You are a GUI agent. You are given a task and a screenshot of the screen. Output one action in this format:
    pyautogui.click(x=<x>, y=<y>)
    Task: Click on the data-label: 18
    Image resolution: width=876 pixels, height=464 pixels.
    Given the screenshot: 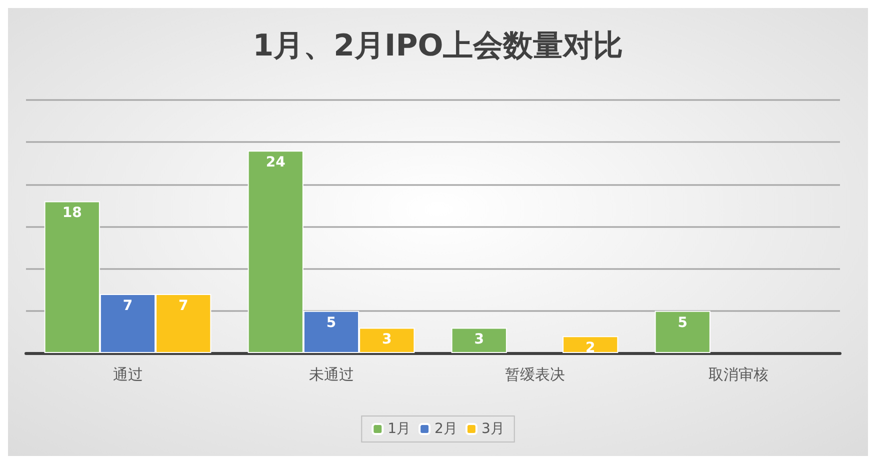 What is the action you would take?
    pyautogui.click(x=72, y=213)
    